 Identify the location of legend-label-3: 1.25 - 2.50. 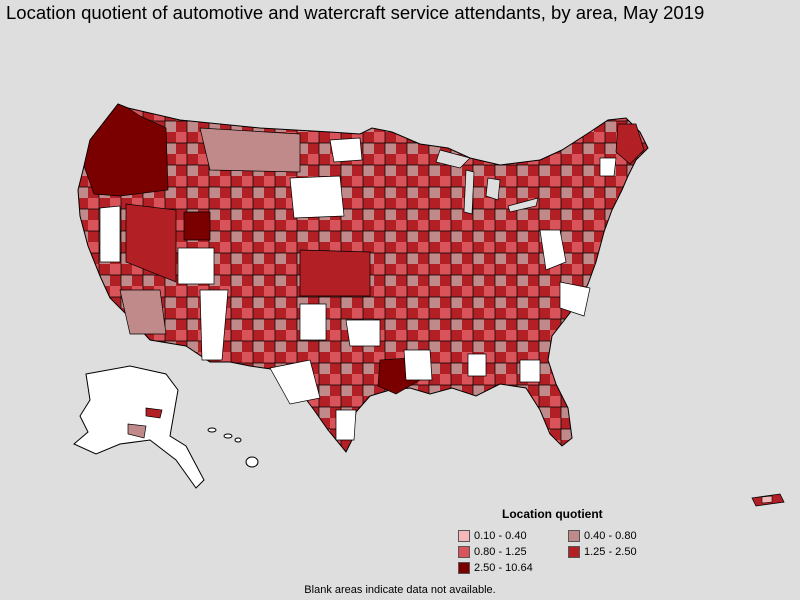
(610, 552).